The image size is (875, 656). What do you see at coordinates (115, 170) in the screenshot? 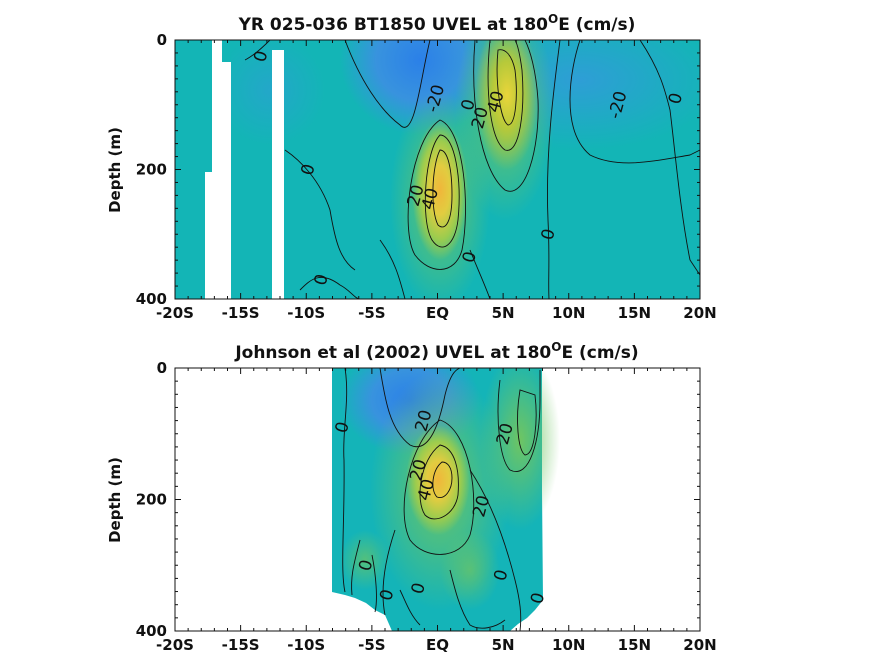
I see `top-y-axis-label: Depth (m)` at bounding box center [115, 170].